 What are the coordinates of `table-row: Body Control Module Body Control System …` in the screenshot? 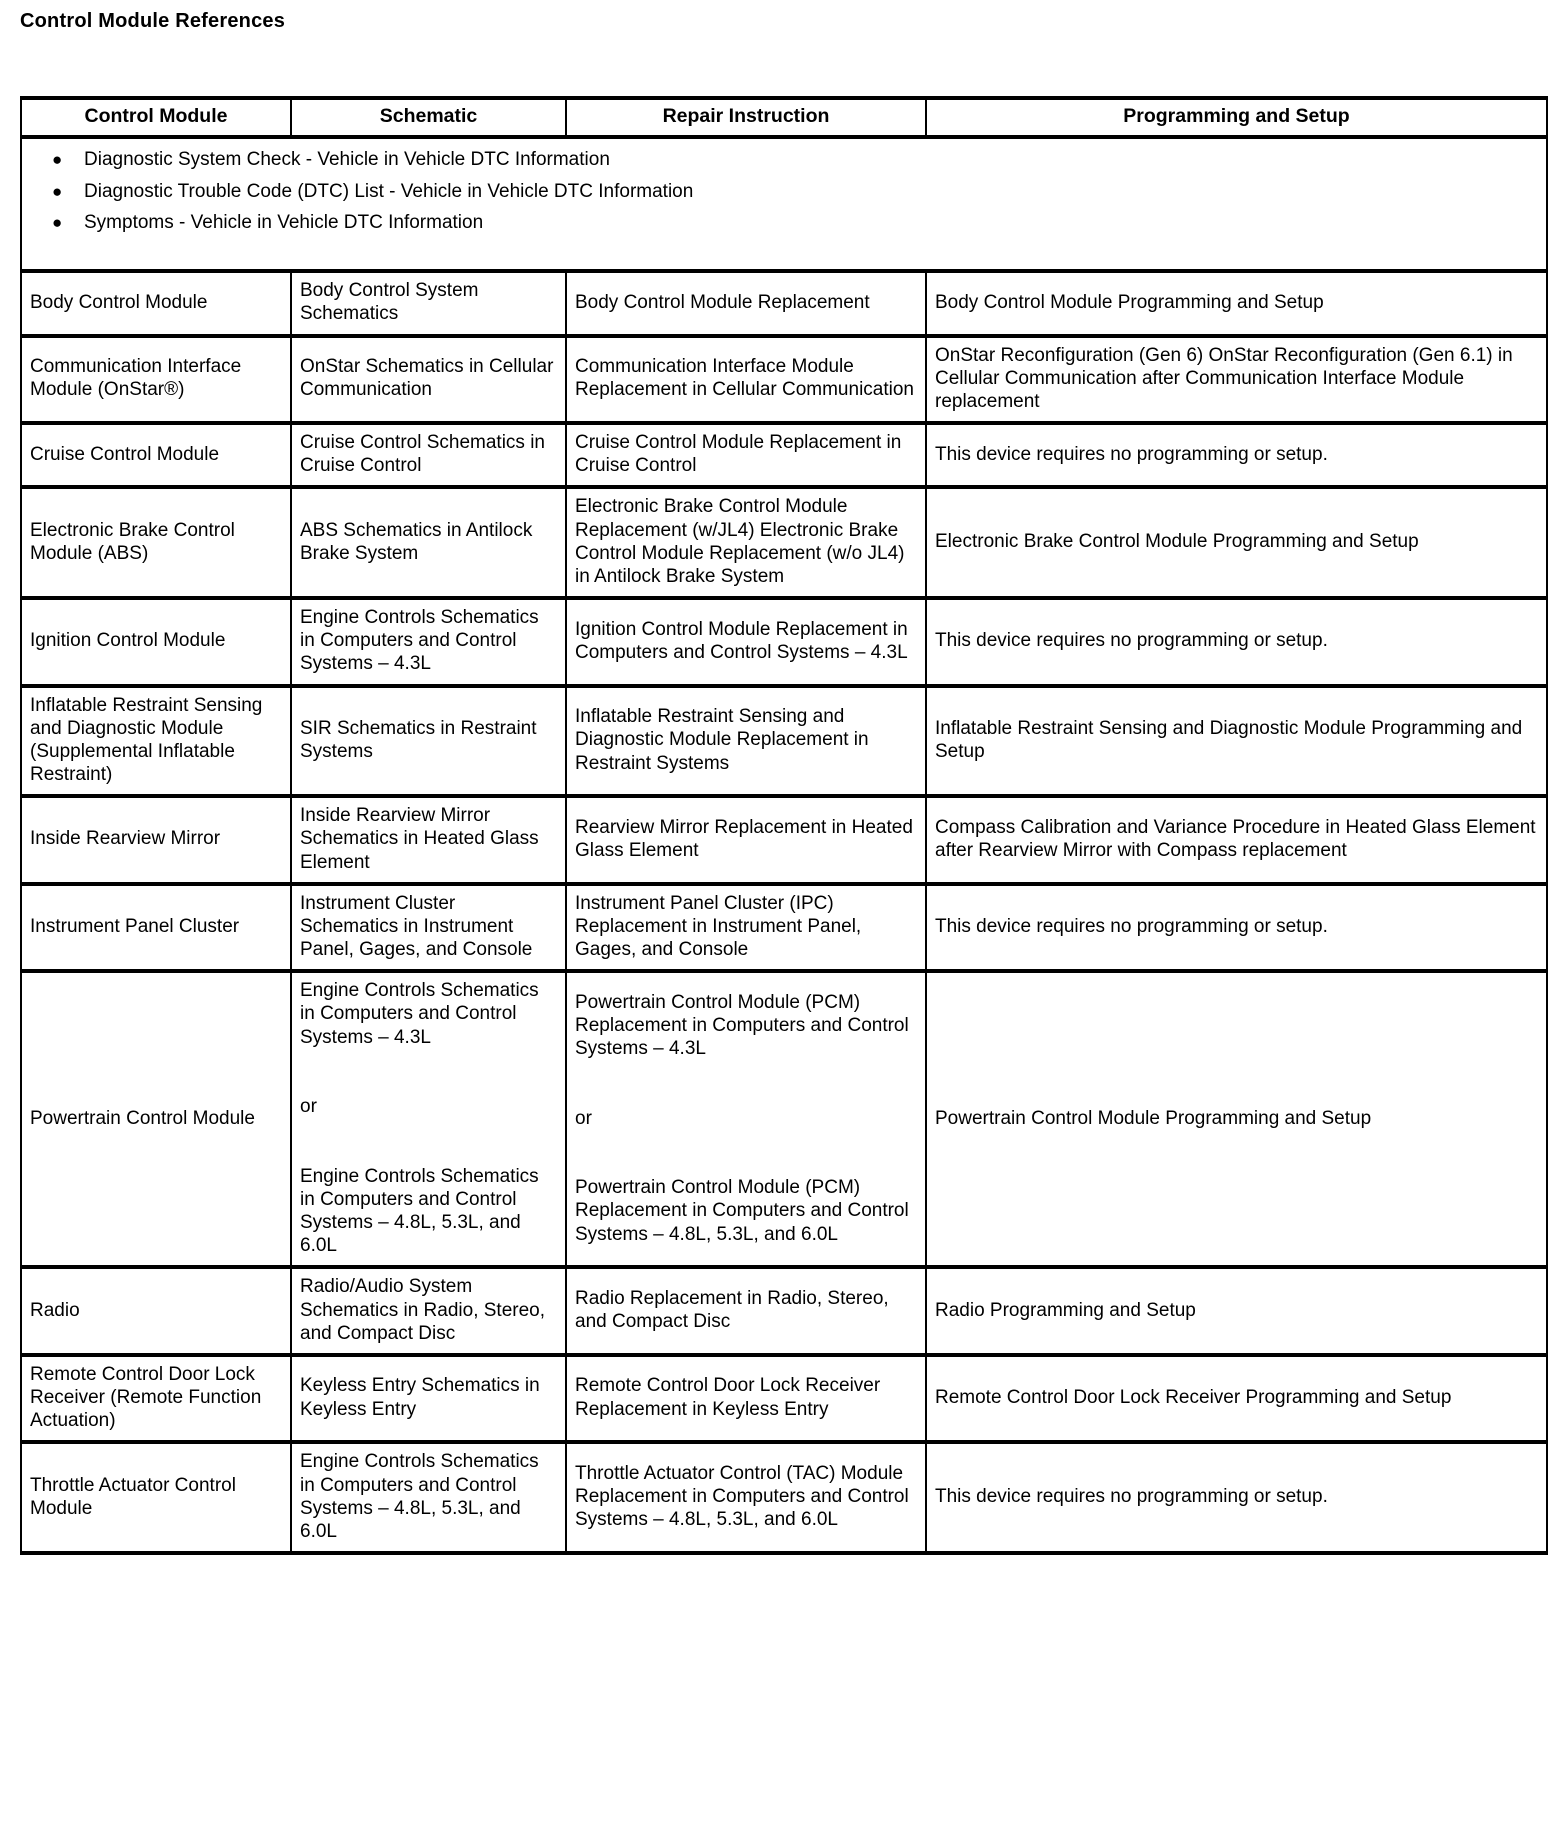 It's located at (784, 303).